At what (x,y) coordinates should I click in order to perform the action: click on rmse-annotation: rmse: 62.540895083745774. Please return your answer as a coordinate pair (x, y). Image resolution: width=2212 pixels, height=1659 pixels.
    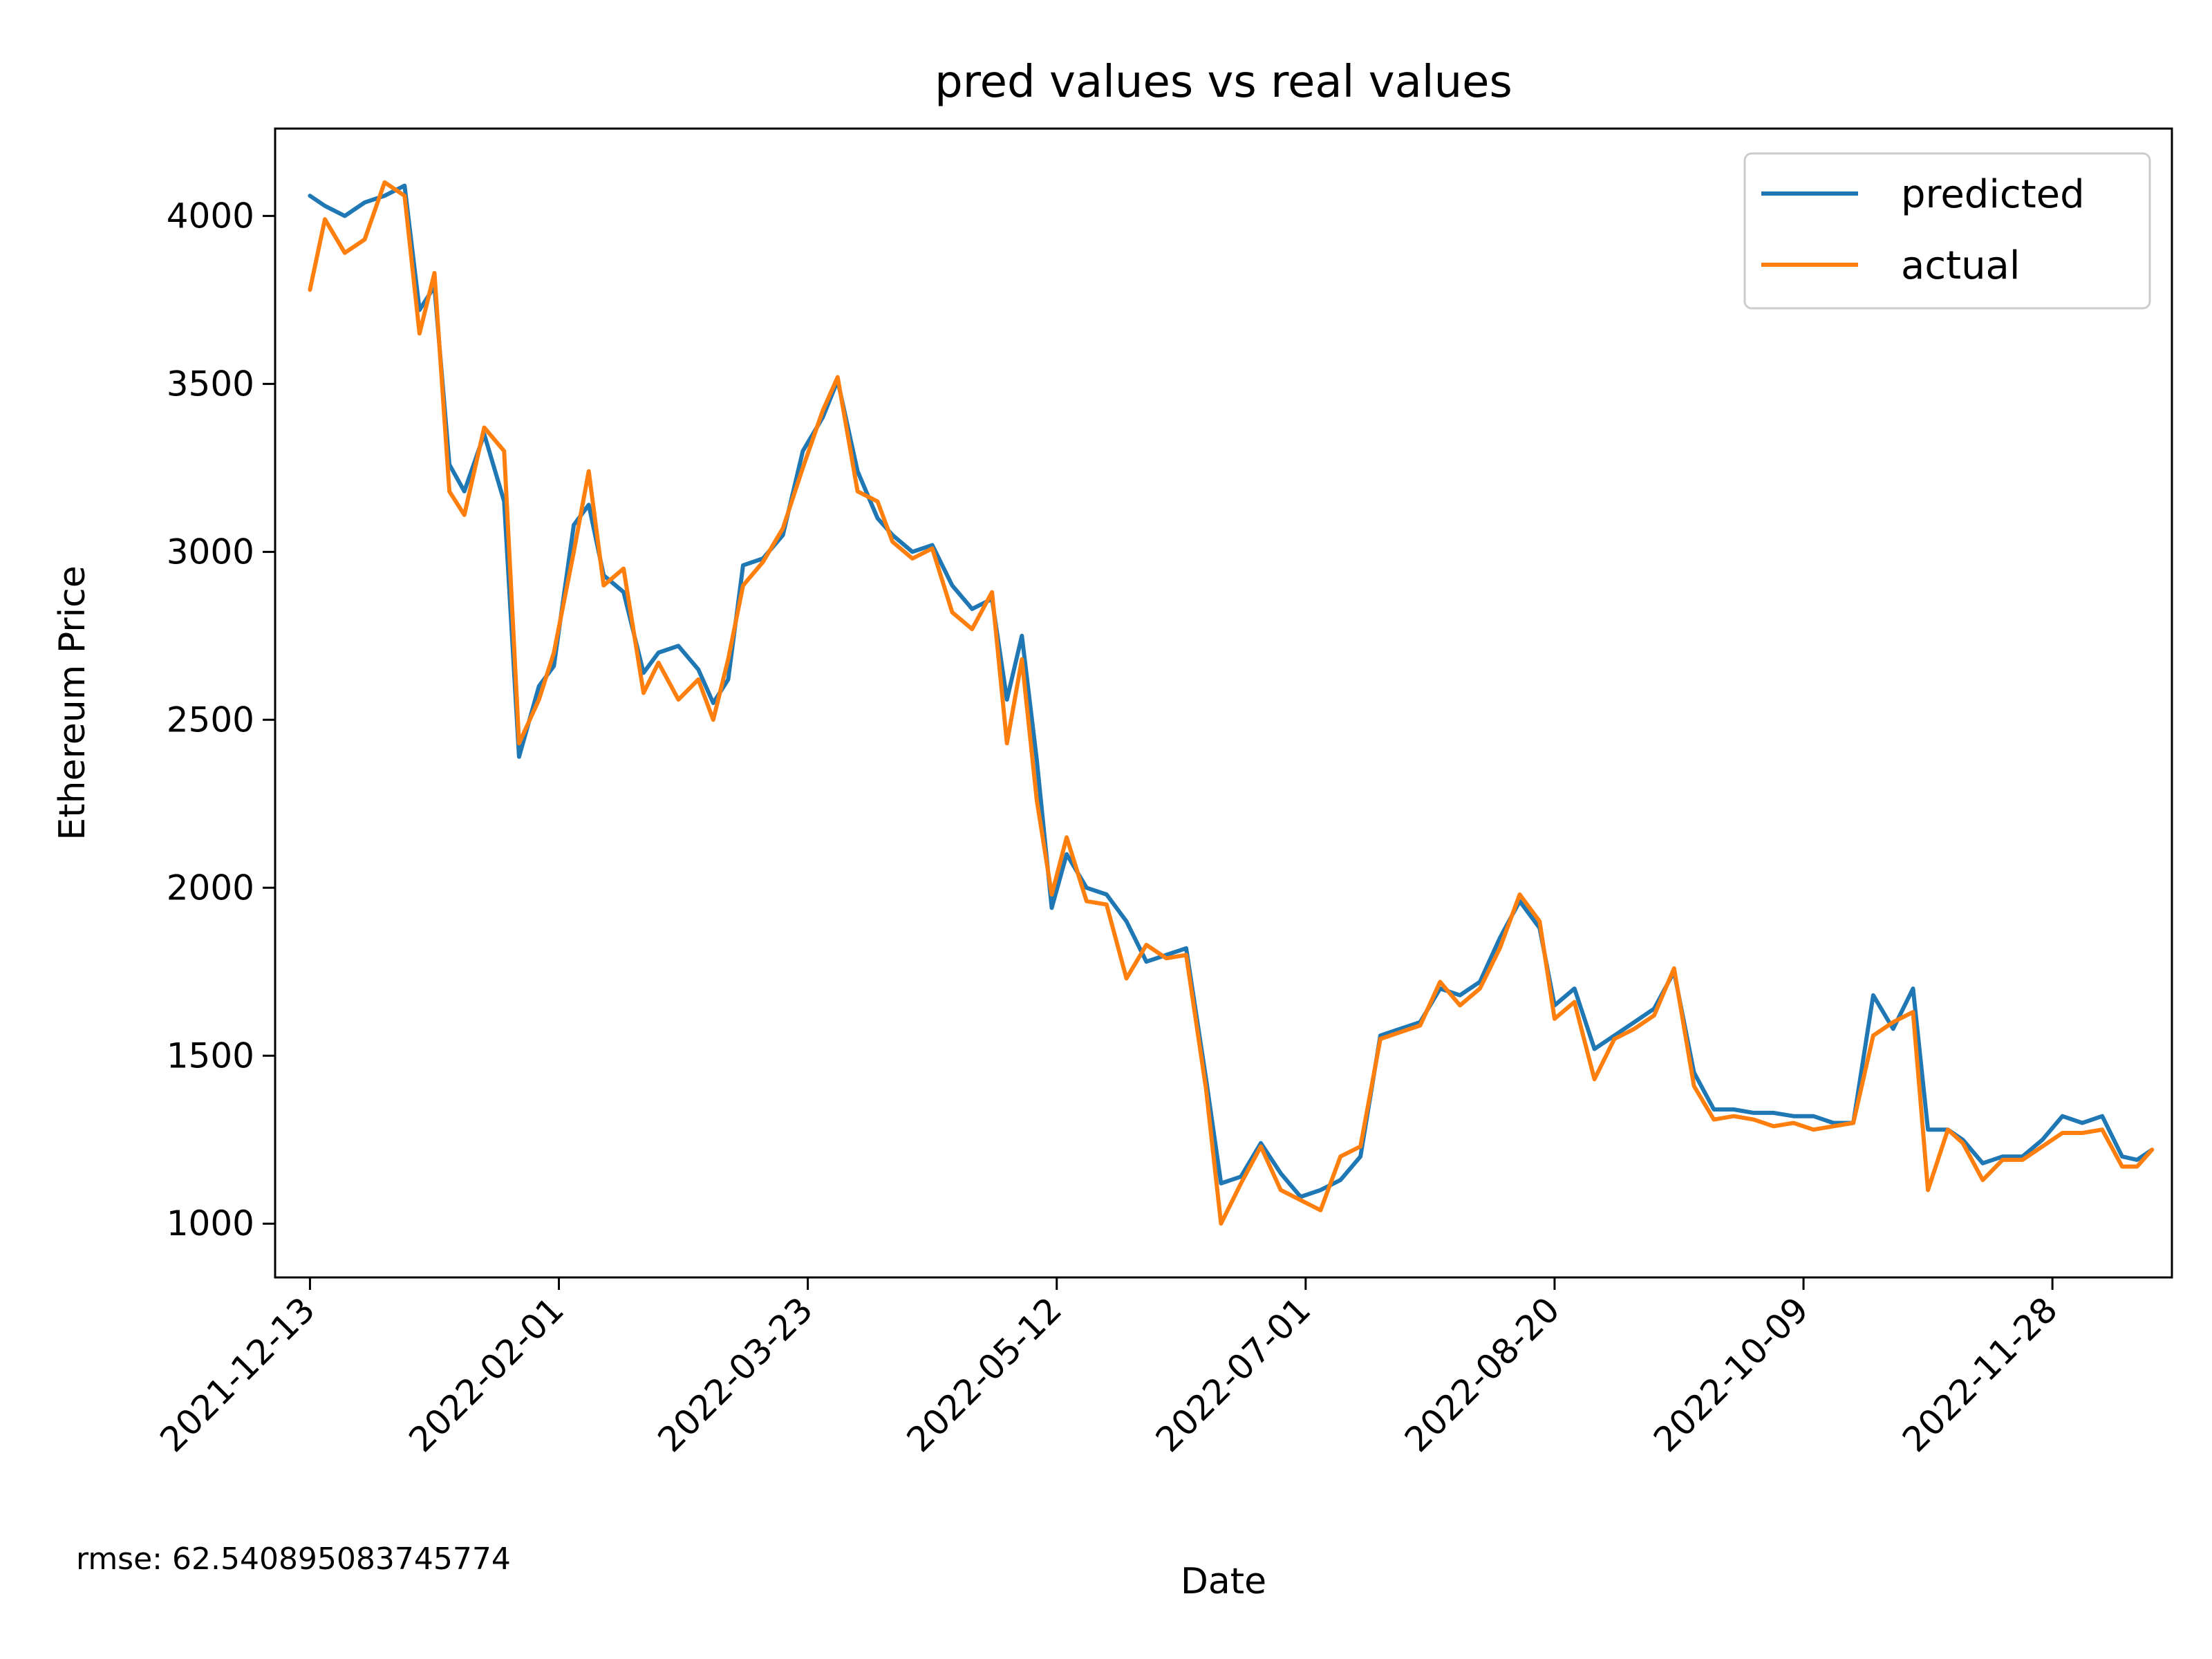
    Looking at the image, I should click on (293, 1559).